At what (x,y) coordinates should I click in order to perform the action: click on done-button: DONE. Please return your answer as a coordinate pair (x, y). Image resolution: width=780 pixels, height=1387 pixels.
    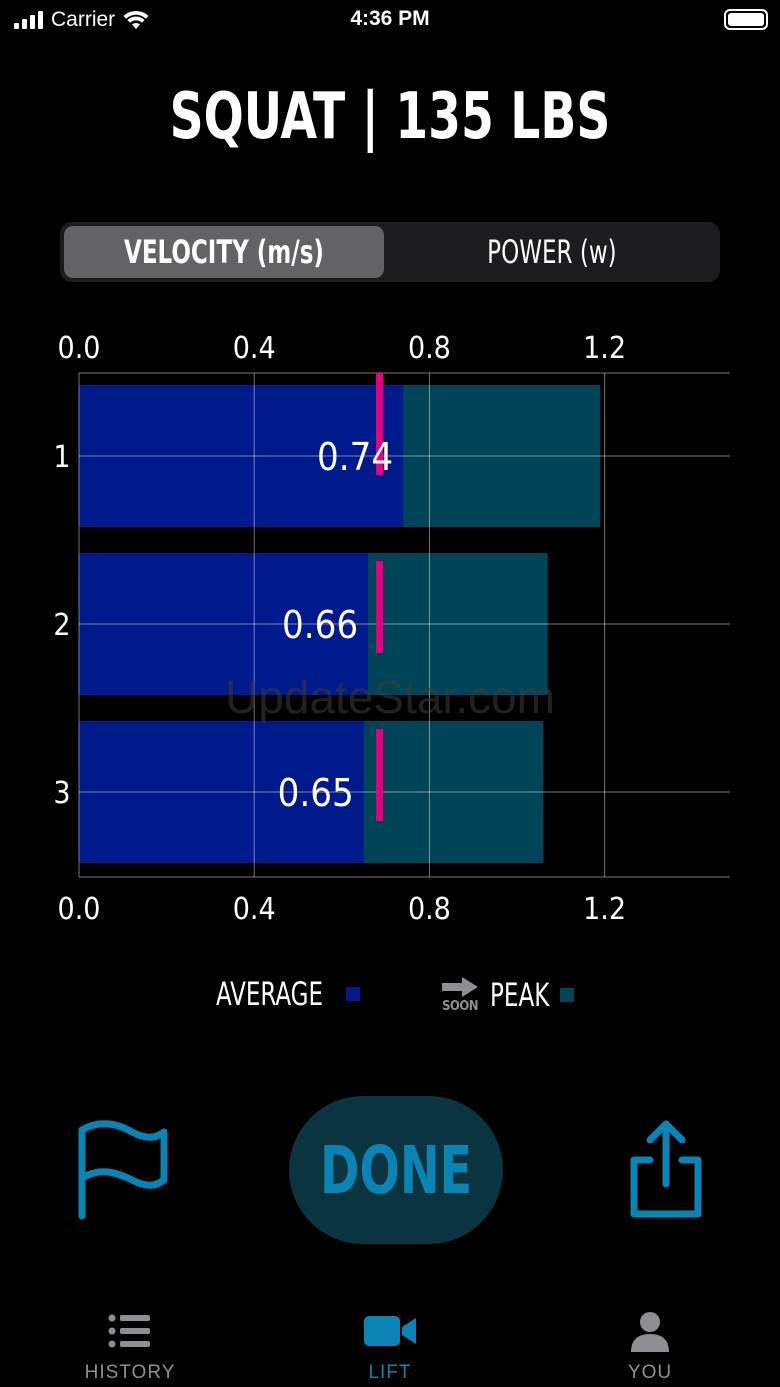
    Looking at the image, I should click on (396, 1170).